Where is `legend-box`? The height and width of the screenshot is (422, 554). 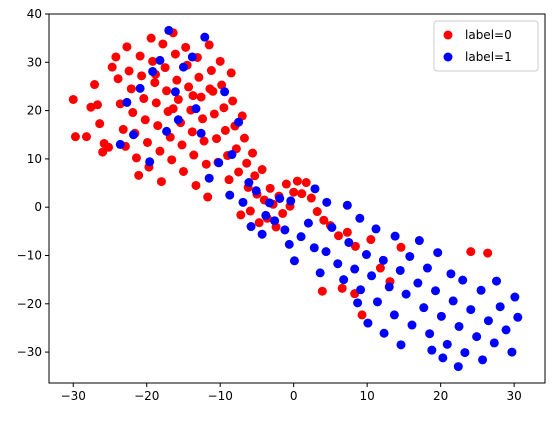 legend-box is located at coordinates (486, 46).